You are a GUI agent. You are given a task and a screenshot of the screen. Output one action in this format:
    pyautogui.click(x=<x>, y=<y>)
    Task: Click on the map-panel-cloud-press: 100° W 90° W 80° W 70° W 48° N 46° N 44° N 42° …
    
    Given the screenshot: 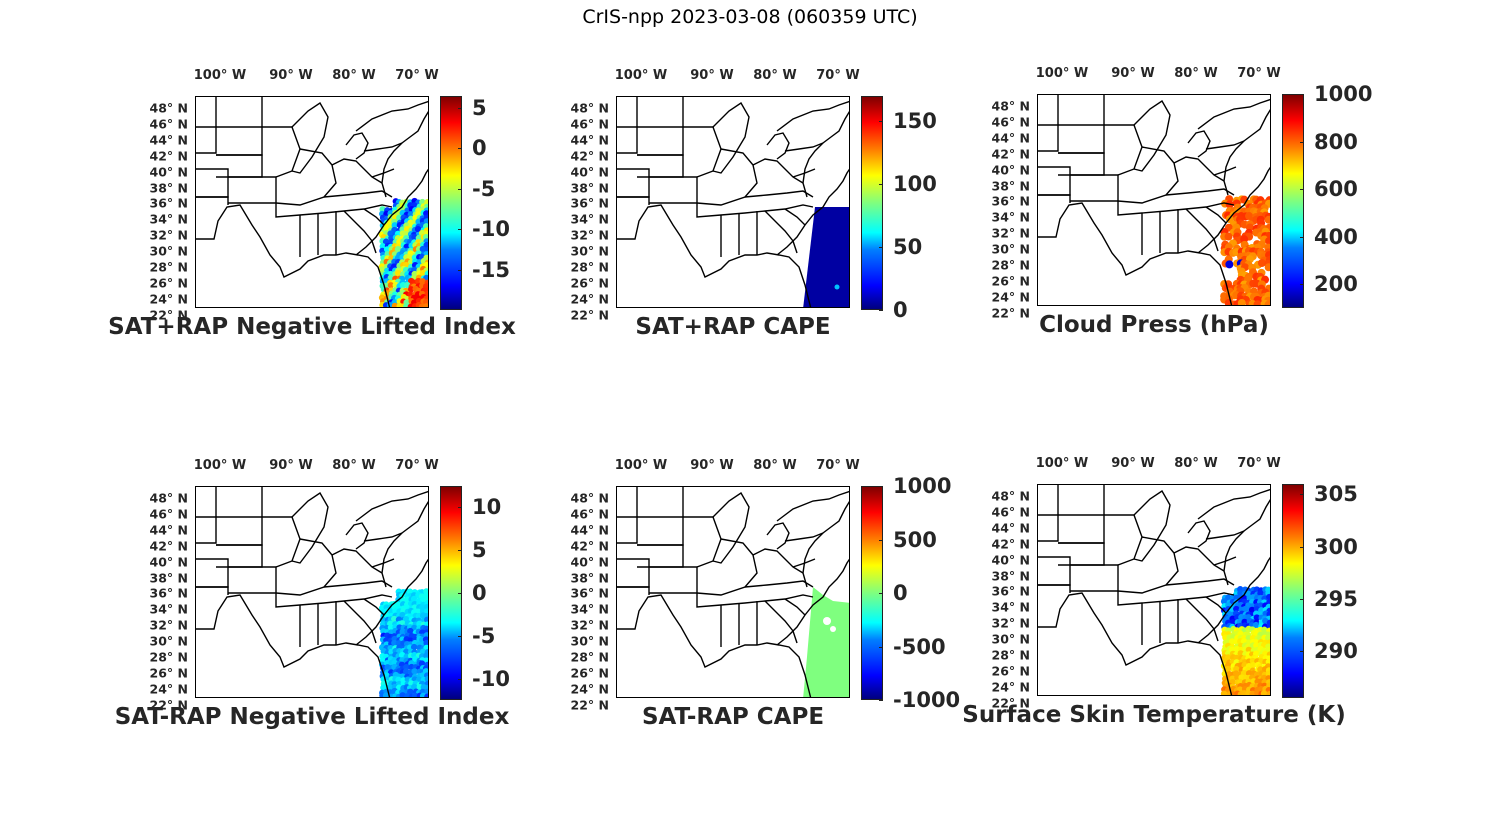 What is the action you would take?
    pyautogui.click(x=1217, y=231)
    